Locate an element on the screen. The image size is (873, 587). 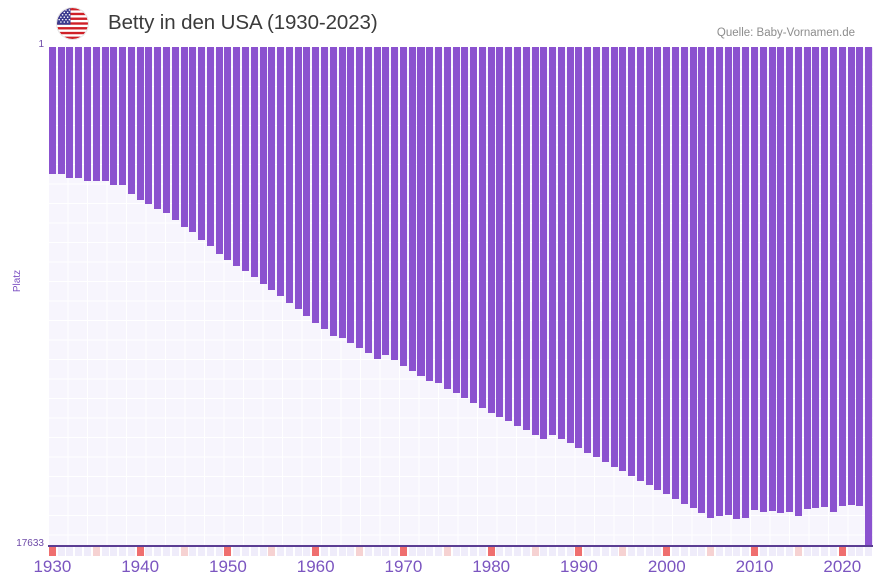
x-axis-tick-strip is located at coordinates (460, 551).